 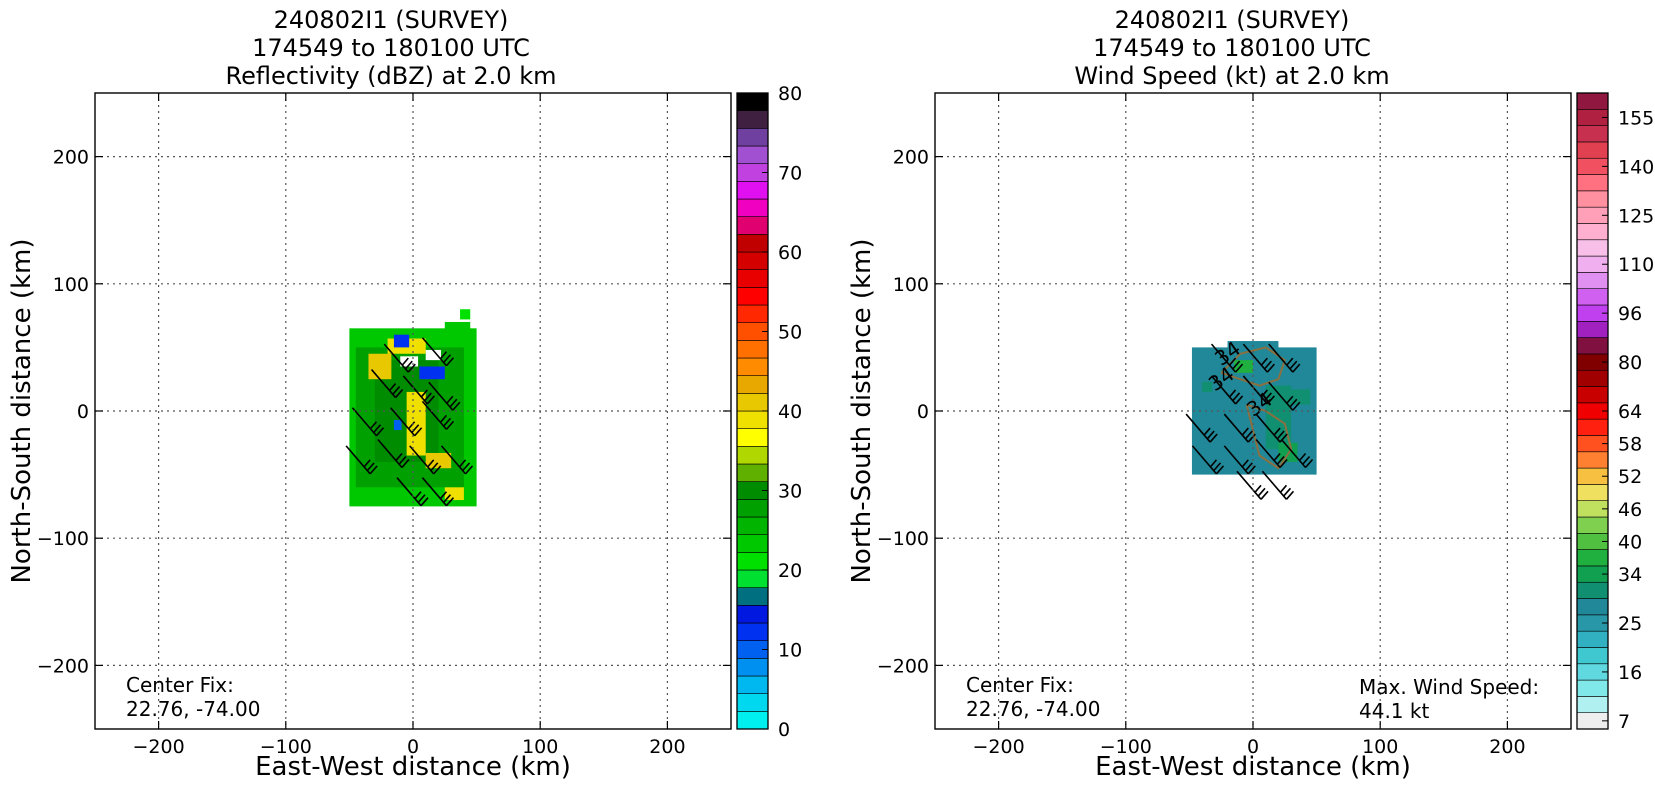 I want to click on reflectivity-colorbar-tick-label: 0, so click(x=784, y=730).